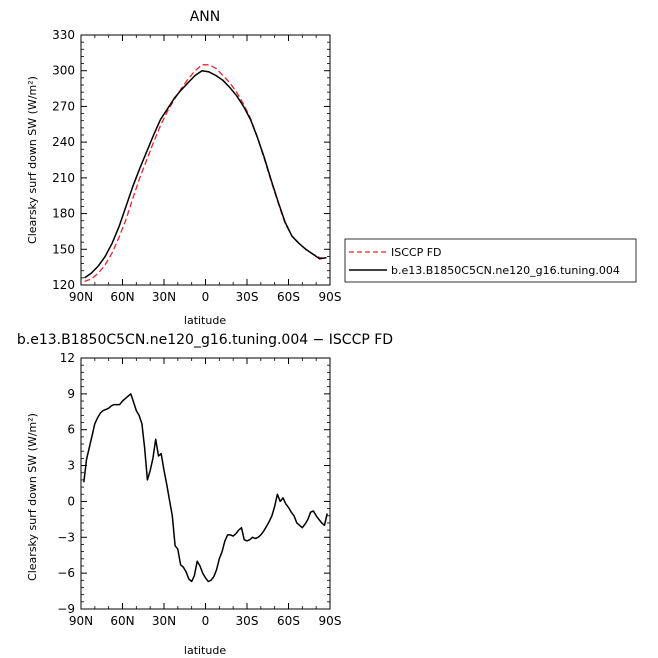  Describe the element at coordinates (63, 106) in the screenshot. I see `top-y-tick-label: 270` at that location.